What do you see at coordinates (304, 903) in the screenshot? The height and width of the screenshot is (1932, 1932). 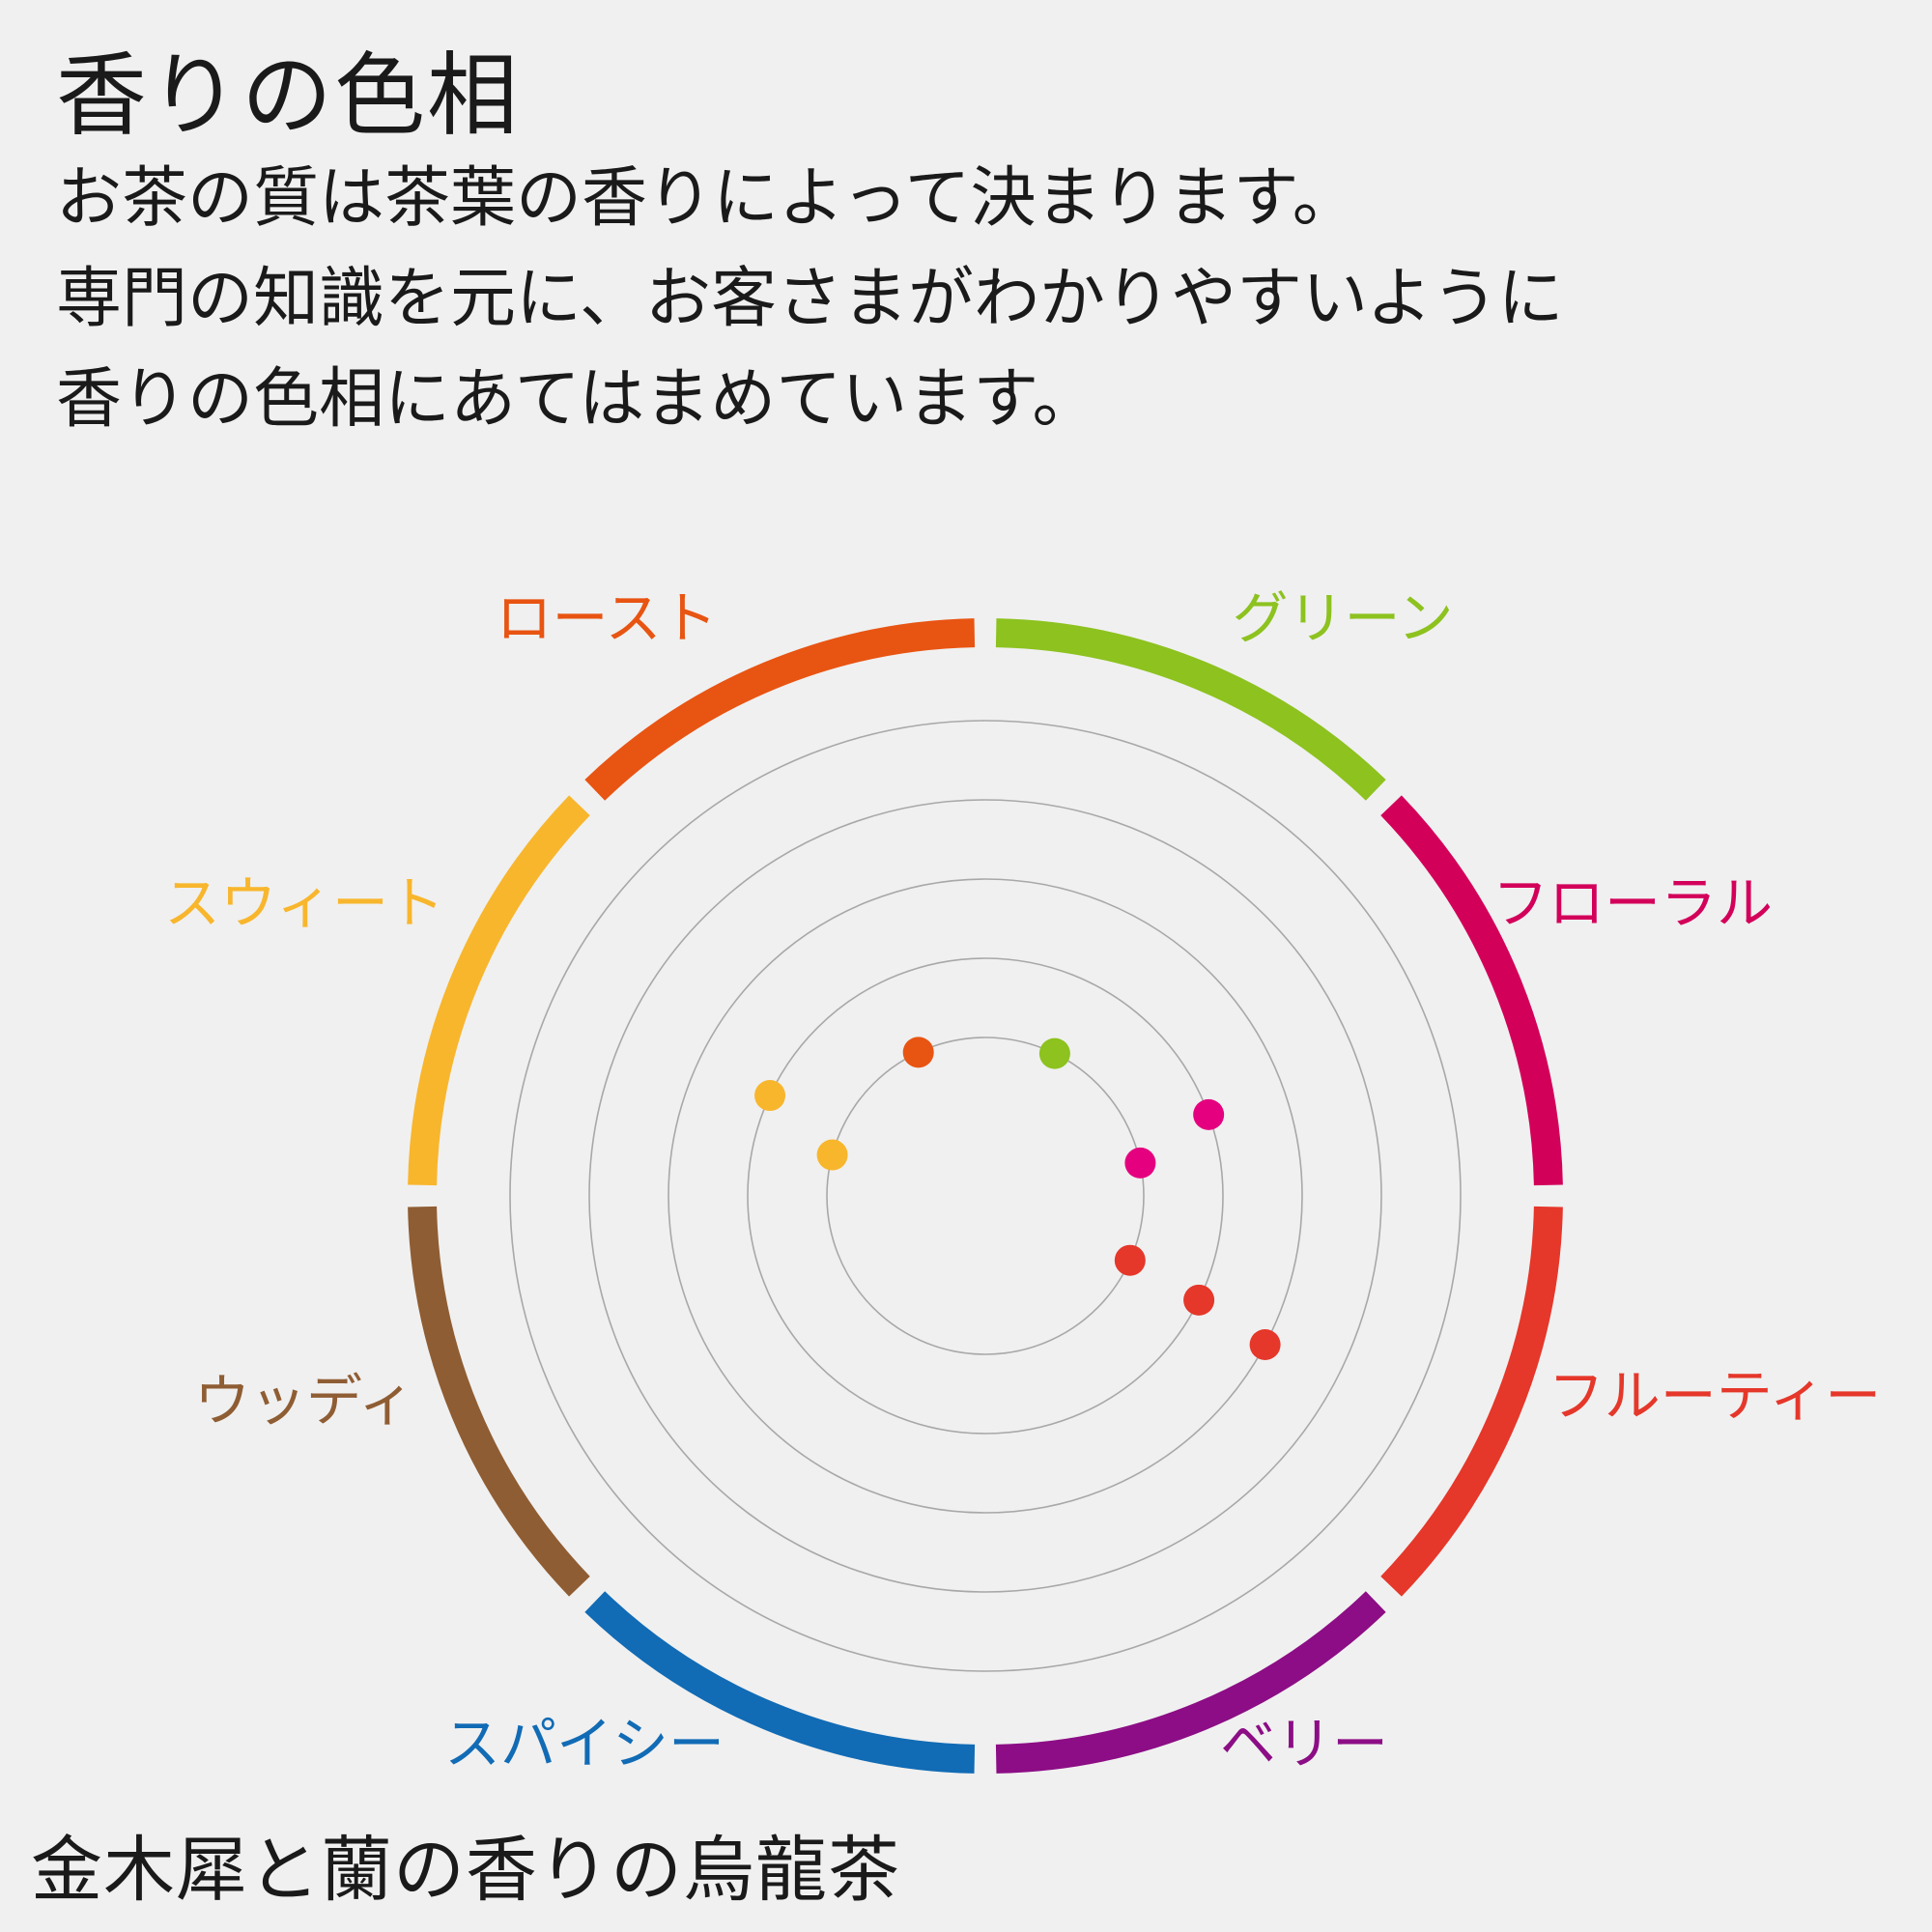 I see `category-label-7: スウィート` at bounding box center [304, 903].